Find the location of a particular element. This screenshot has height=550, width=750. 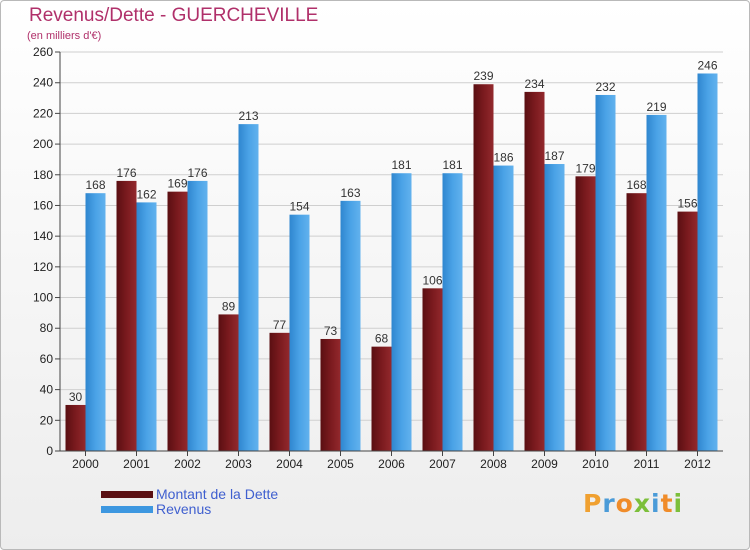

legend-item-debt: Montant de la Dette is located at coordinates (189, 494).